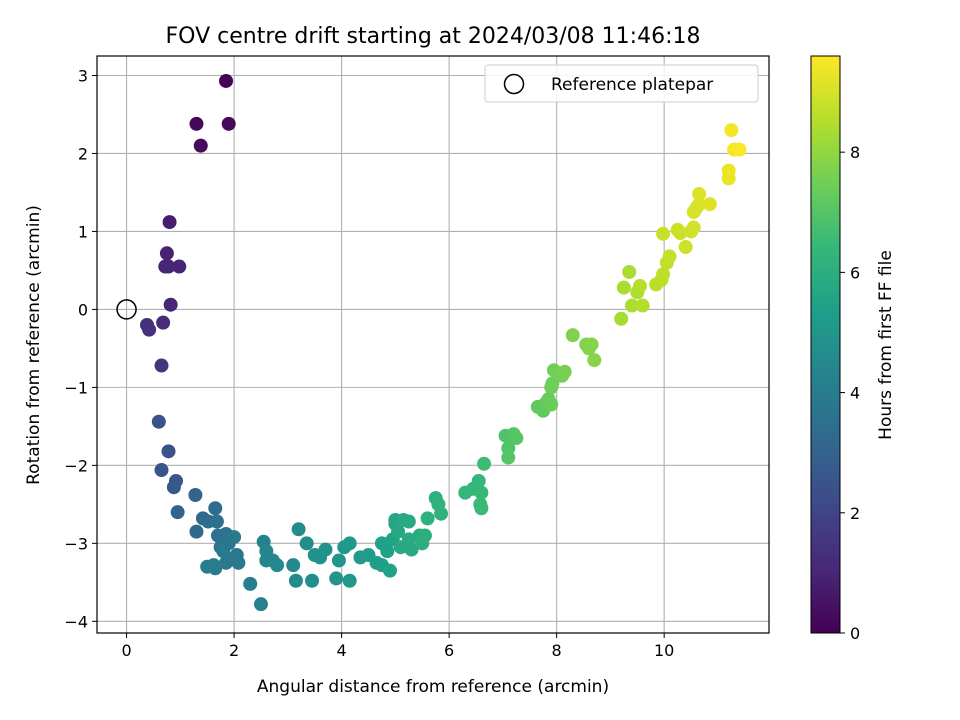  I want to click on legend-entry-label: Reference platepar, so click(632, 85).